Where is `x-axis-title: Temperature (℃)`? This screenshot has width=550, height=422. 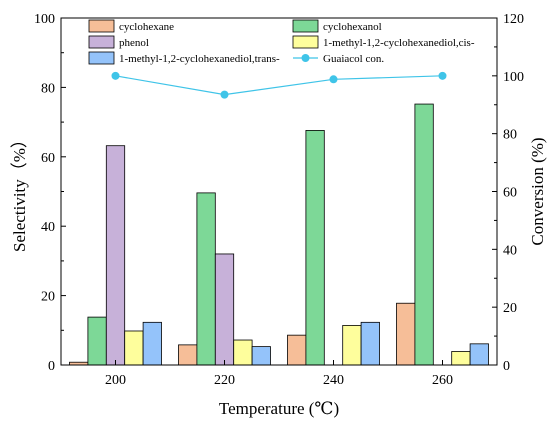
x-axis-title: Temperature (℃) is located at coordinates (279, 408).